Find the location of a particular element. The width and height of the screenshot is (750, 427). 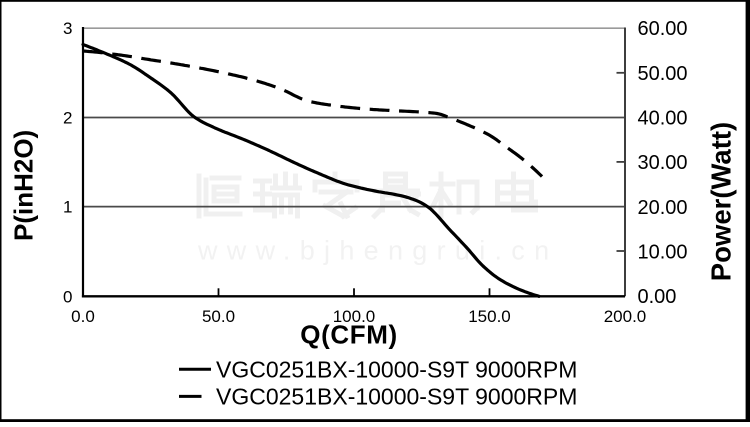

svg-text: 40.00 is located at coordinates (663, 118).